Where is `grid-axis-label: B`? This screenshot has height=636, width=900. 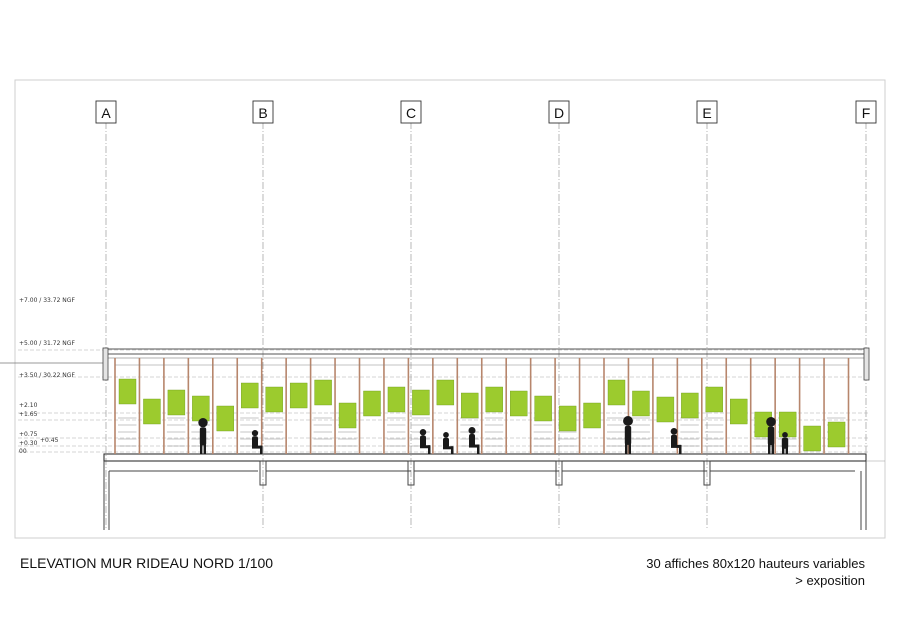
grid-axis-label: B is located at coordinates (262, 113).